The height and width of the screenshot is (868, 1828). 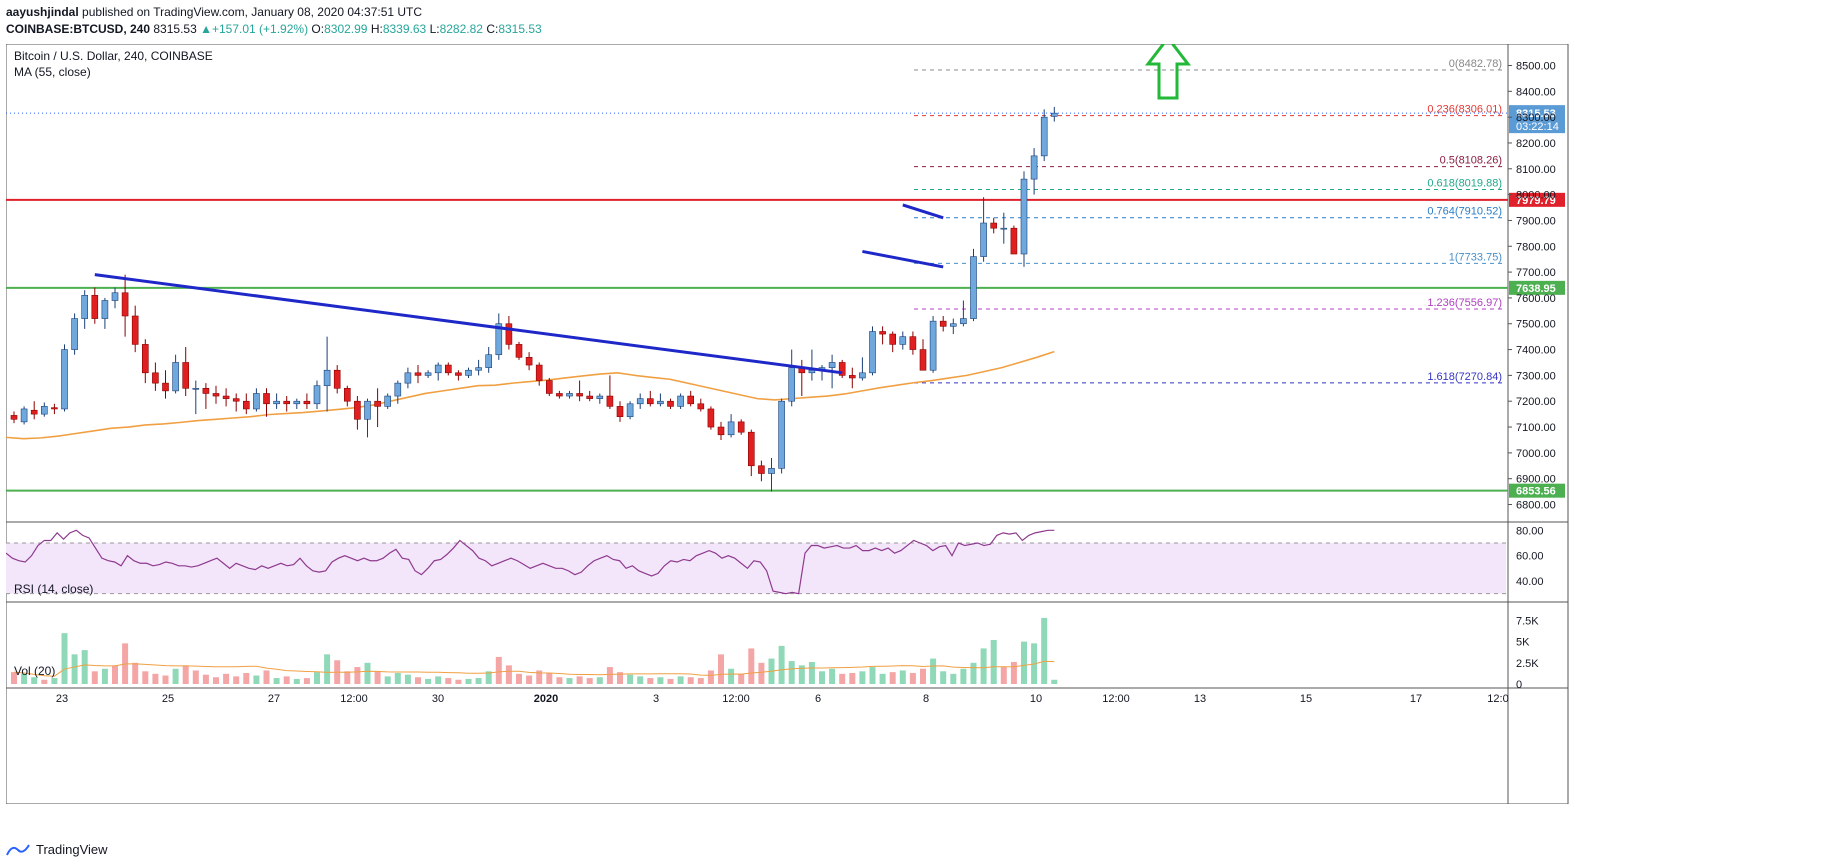 What do you see at coordinates (468, 324) in the screenshot?
I see `main-bearish-trendline` at bounding box center [468, 324].